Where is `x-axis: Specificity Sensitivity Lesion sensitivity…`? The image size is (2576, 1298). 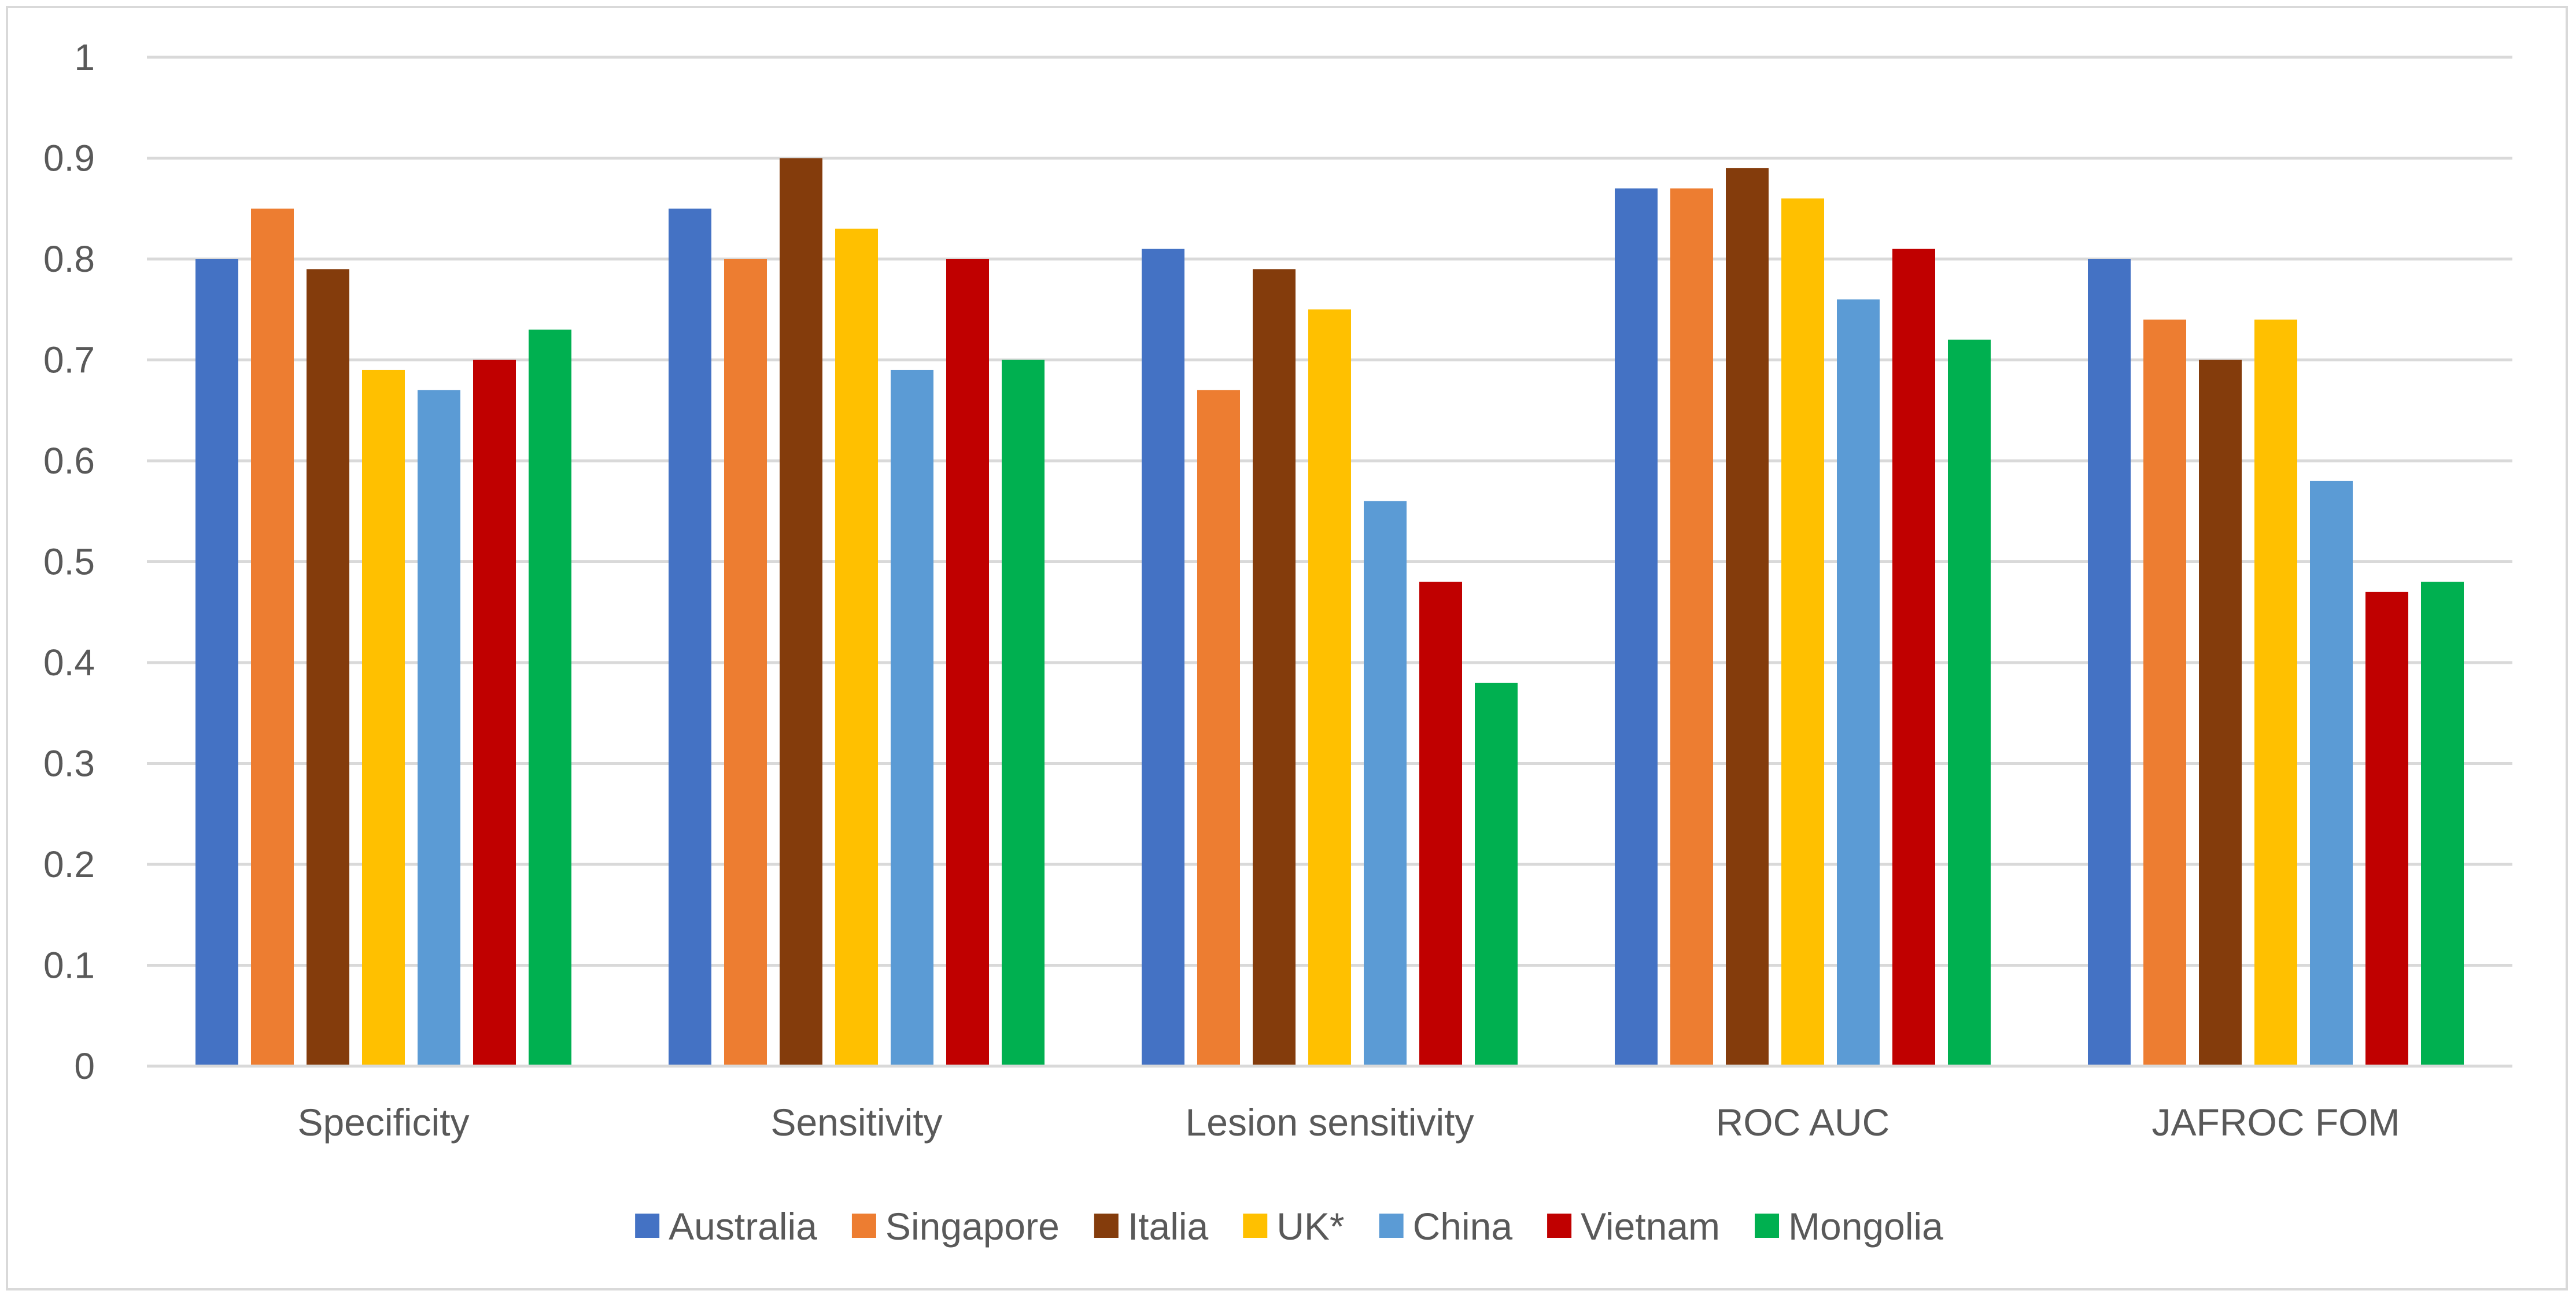
x-axis: Specificity Sensitivity Lesion sensitivity… is located at coordinates (1329, 1104).